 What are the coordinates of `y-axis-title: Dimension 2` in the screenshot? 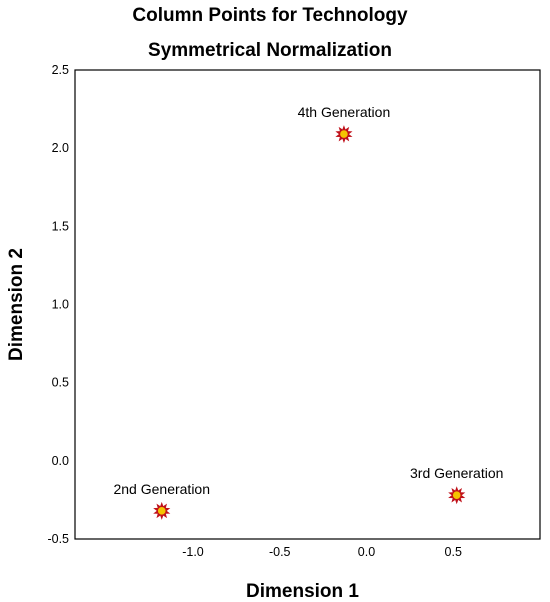 It's located at (16, 304).